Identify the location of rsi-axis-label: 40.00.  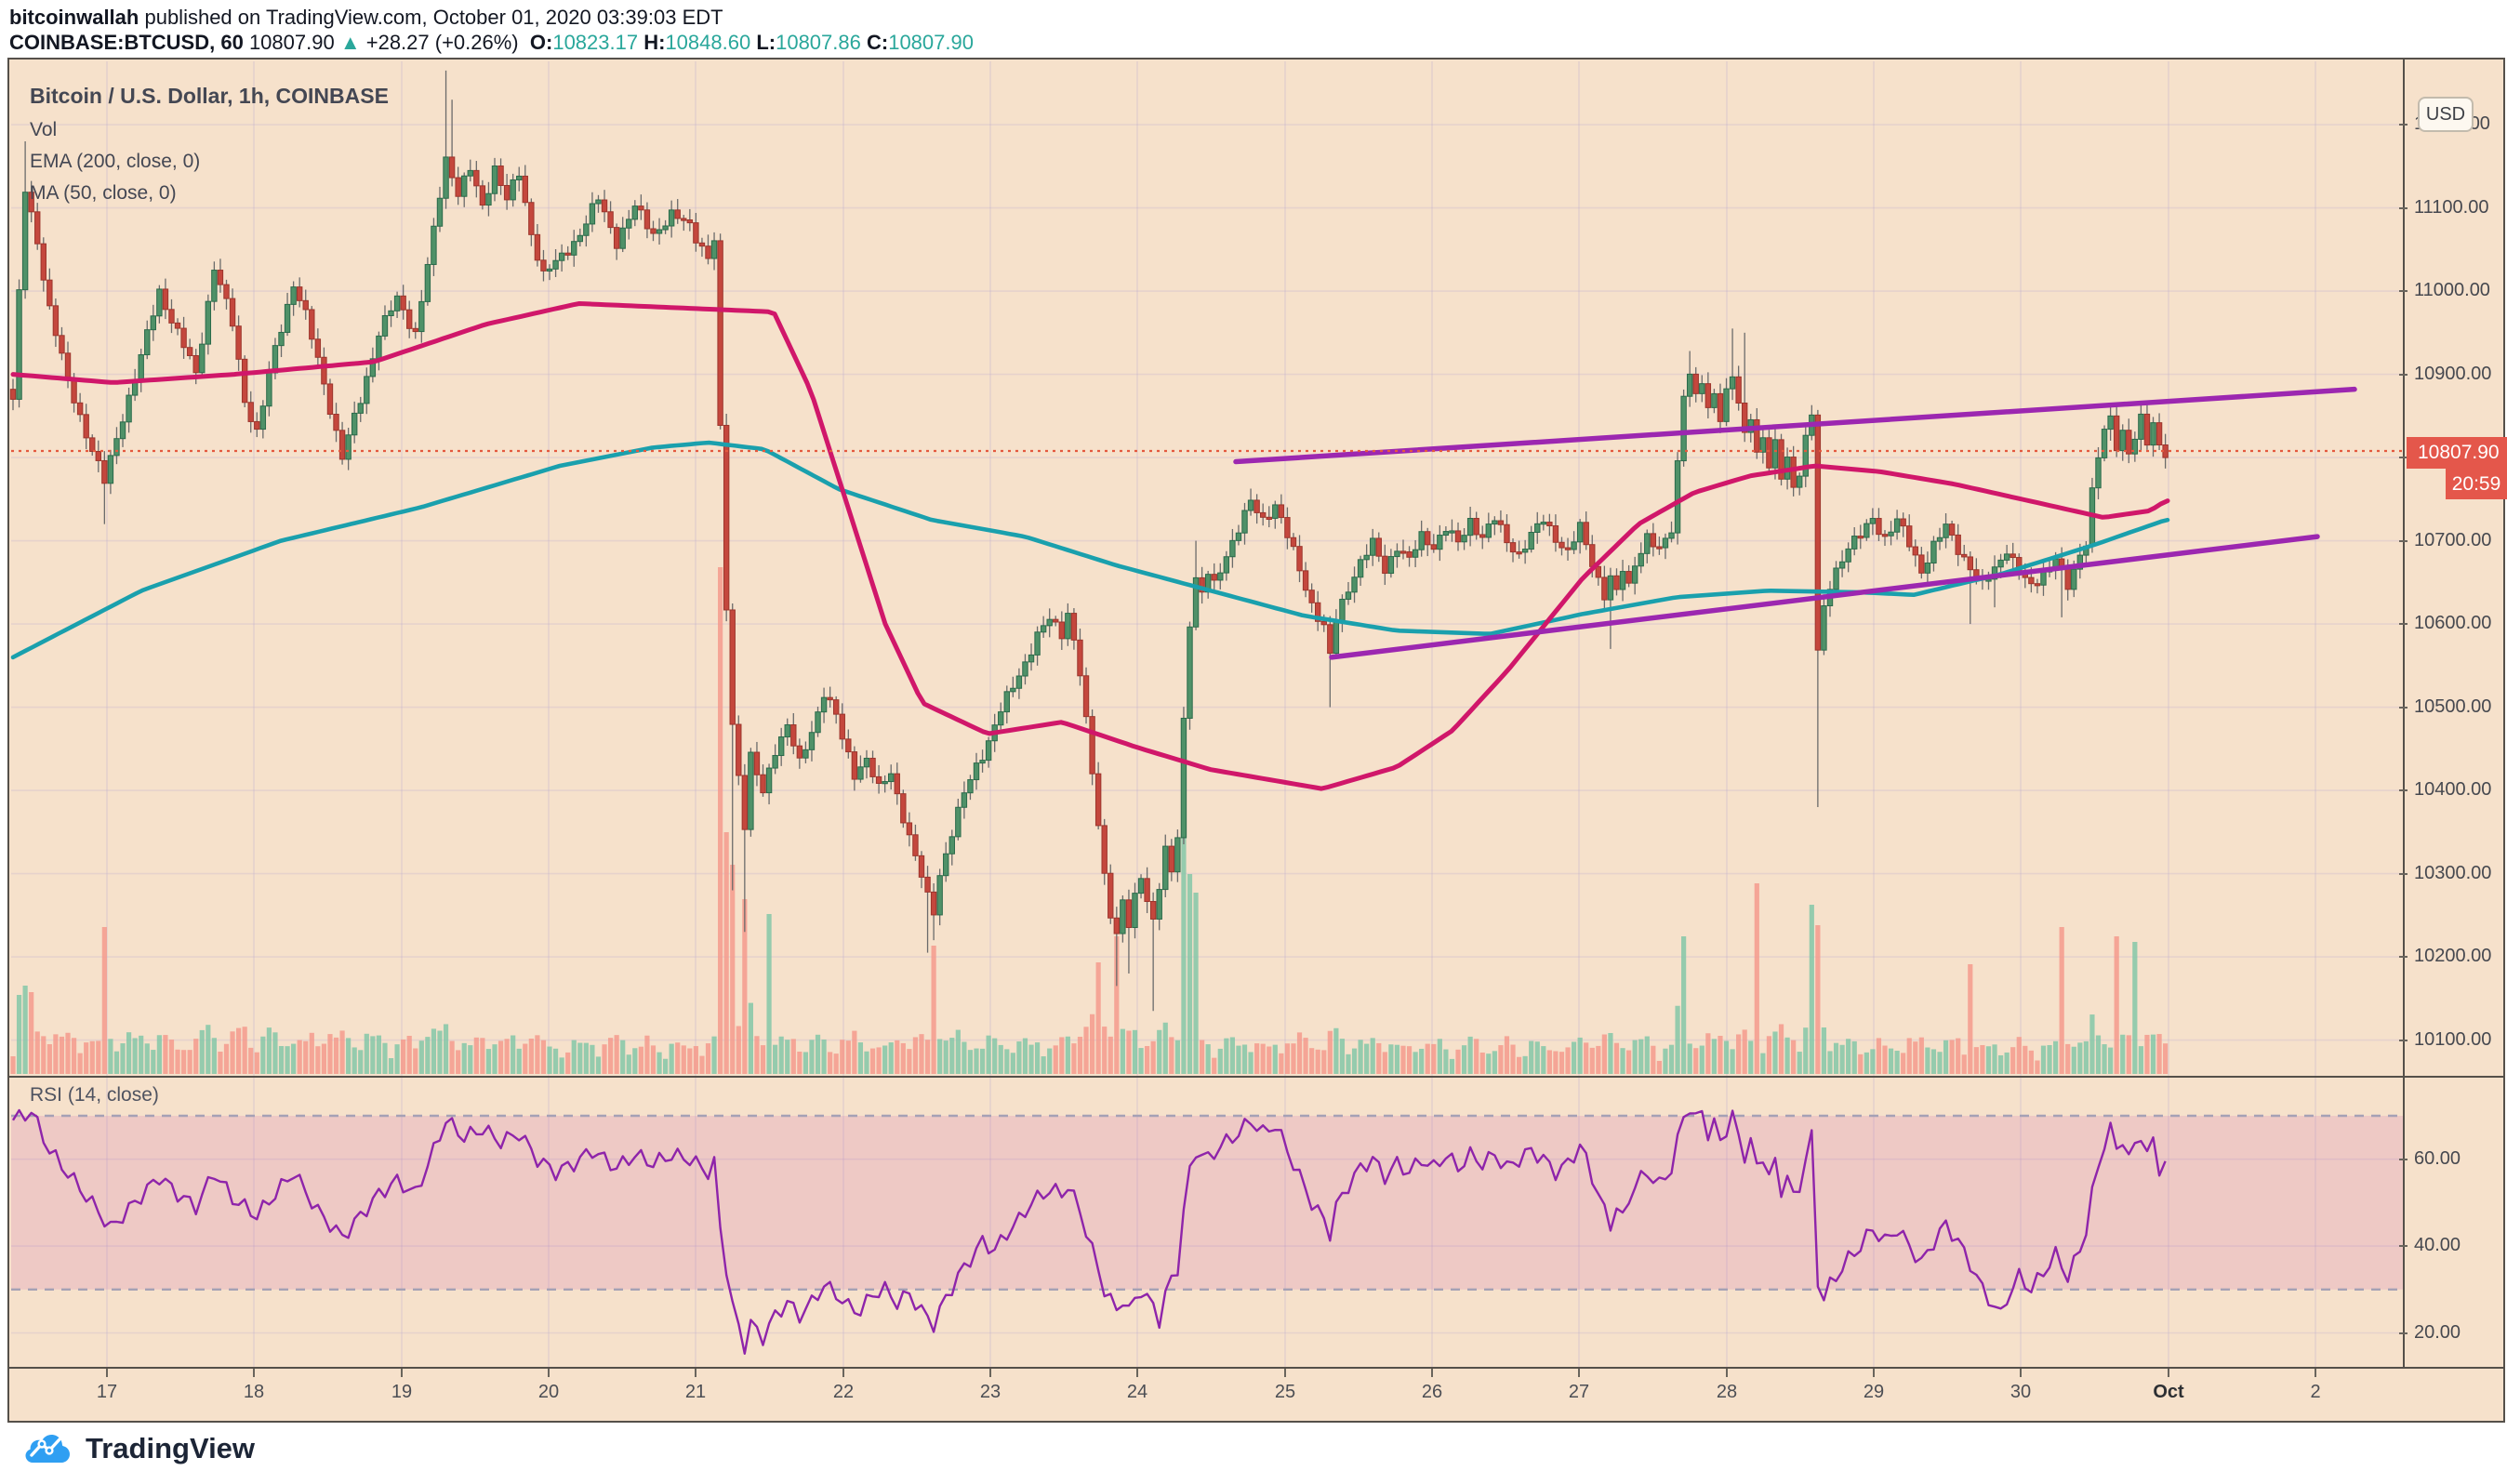
(2437, 1245).